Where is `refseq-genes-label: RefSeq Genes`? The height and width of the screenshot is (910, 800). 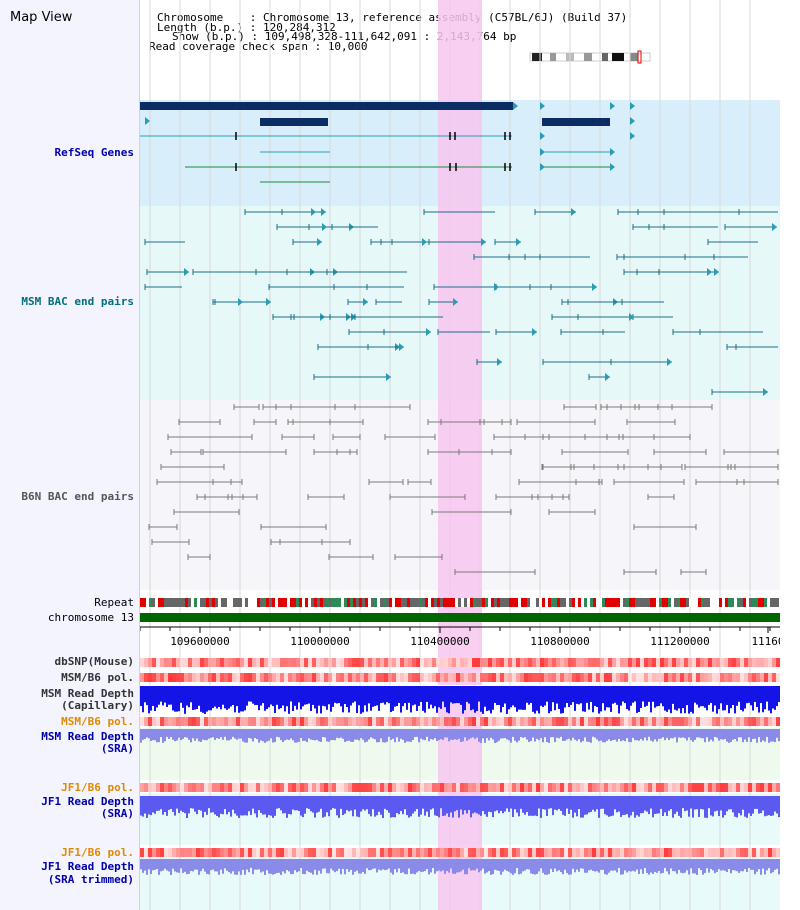
refseq-genes-label: RefSeq Genes is located at coordinates (94, 152).